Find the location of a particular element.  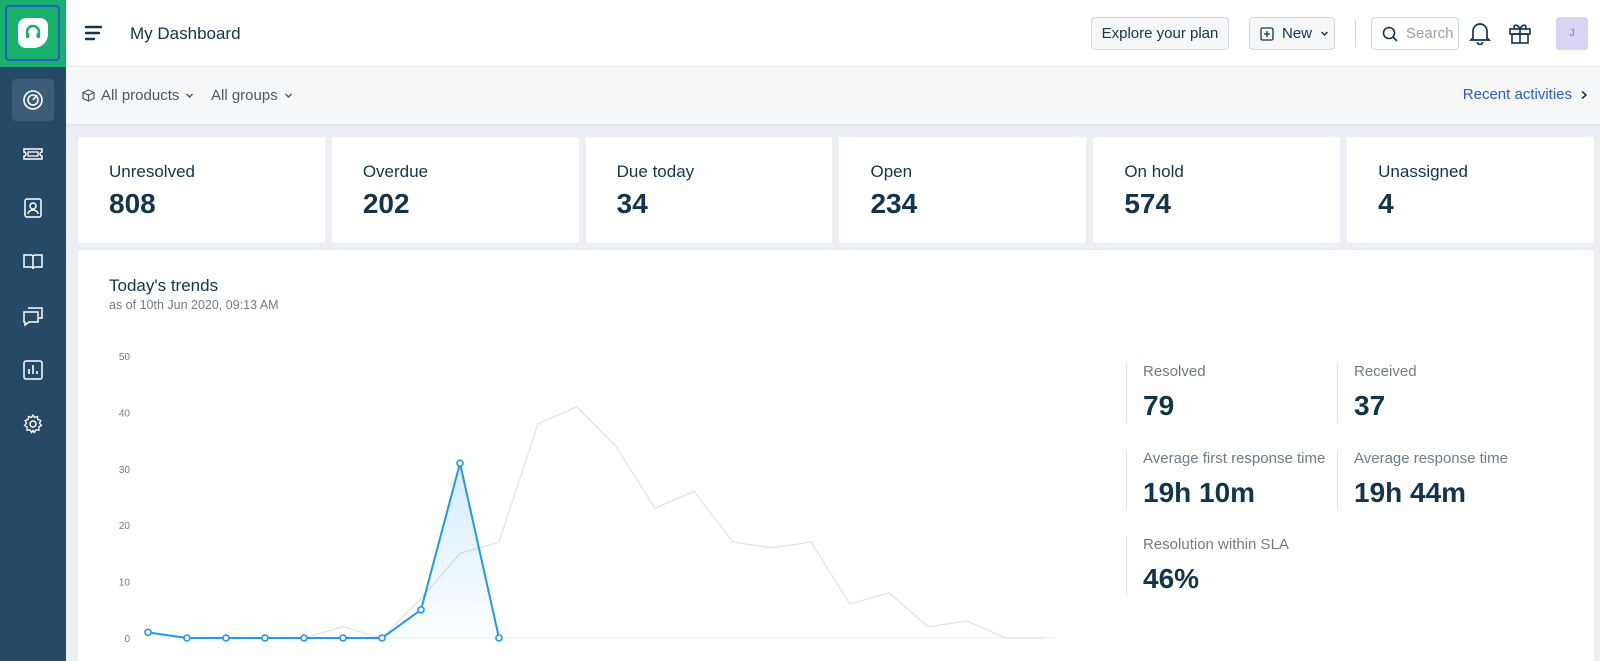

card-label: Unresolved is located at coordinates (152, 171).